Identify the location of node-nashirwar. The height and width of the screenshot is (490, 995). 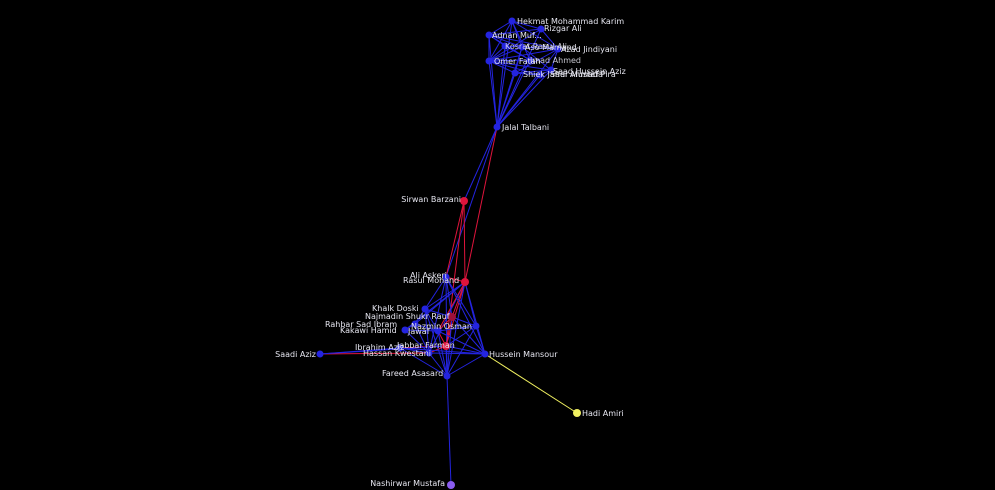
(451, 485).